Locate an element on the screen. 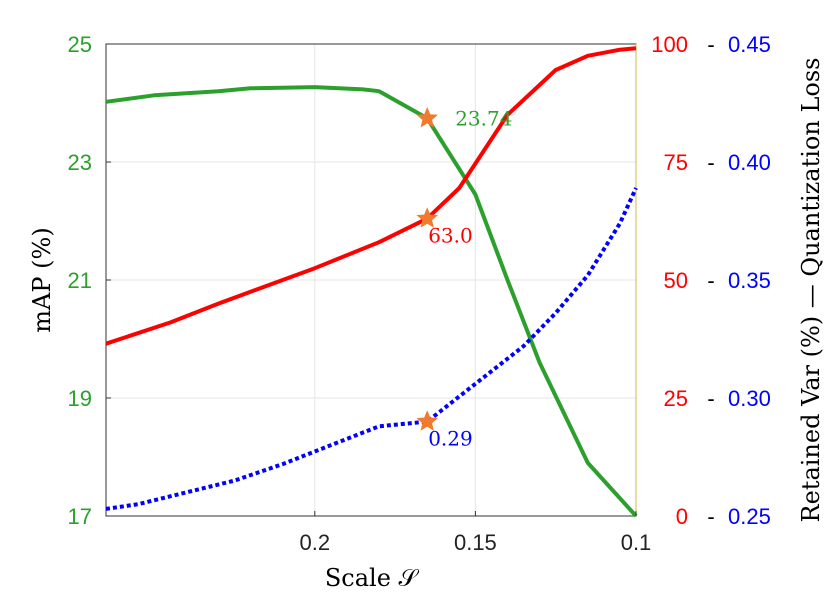 Image resolution: width=830 pixels, height=594 pixels. y-left-tick-label: 17 is located at coordinates (80, 516).